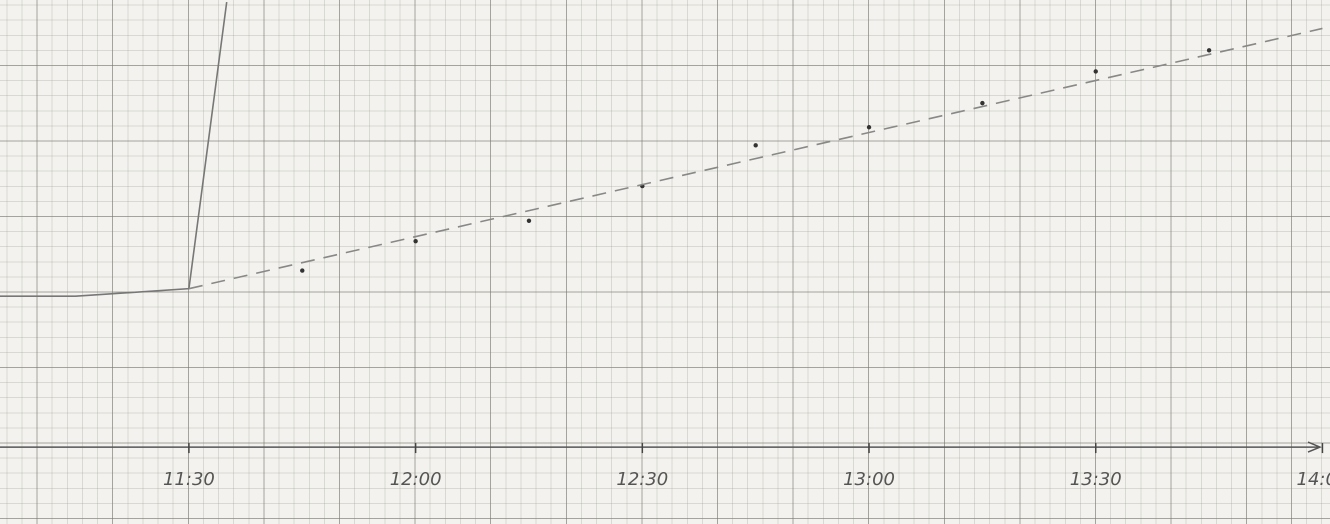 This screenshot has width=1330, height=524. What do you see at coordinates (1314, 447) in the screenshot?
I see `axis-arrow` at bounding box center [1314, 447].